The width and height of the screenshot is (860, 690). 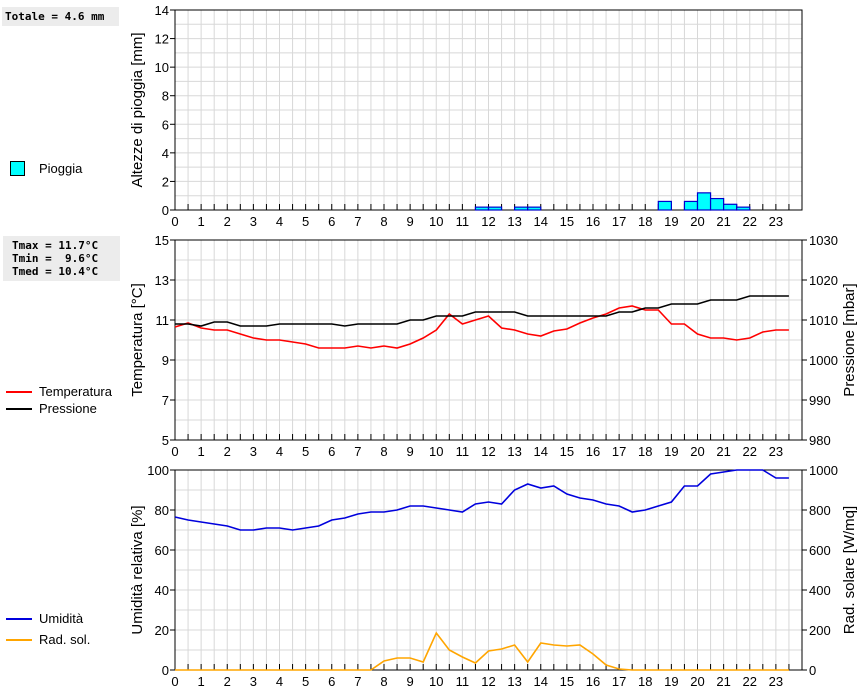 I want to click on y2-tick-label: 1020, so click(x=823, y=280).